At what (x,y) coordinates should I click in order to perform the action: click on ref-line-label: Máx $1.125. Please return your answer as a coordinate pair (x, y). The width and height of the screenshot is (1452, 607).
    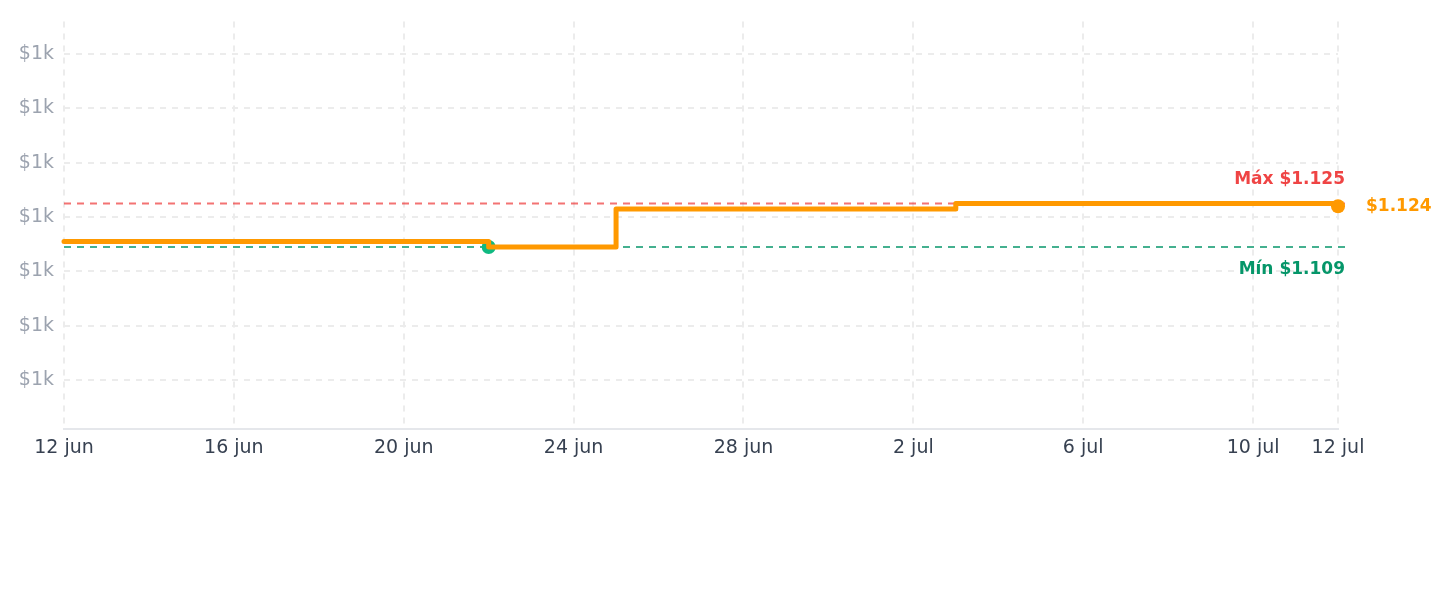
    Looking at the image, I should click on (1289, 178).